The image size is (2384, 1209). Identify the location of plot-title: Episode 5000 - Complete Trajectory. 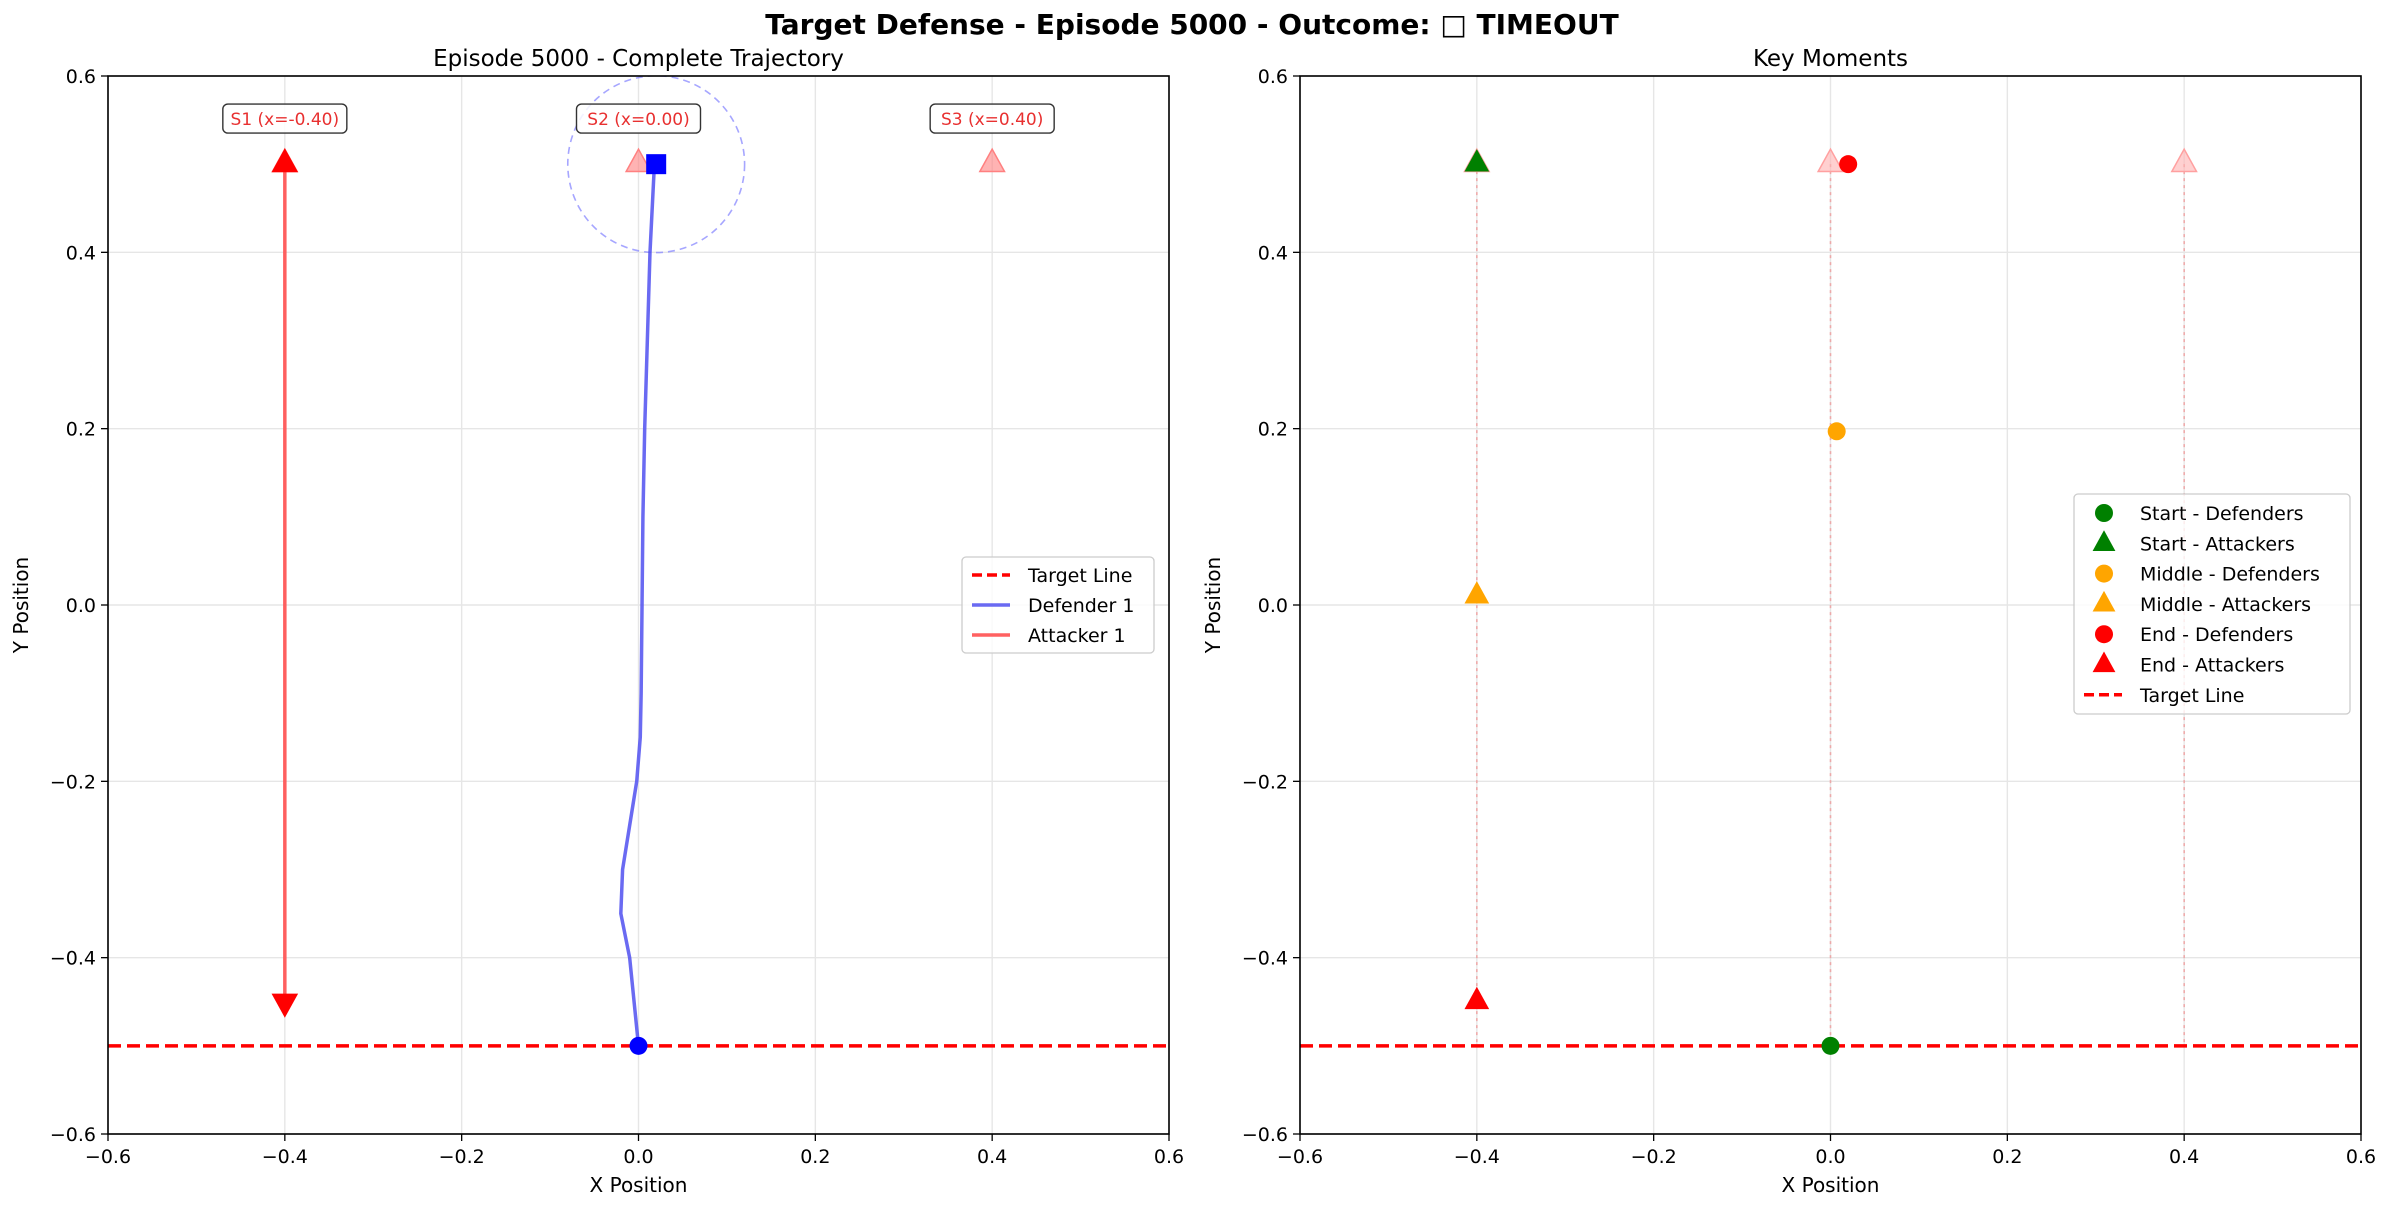
(638, 59).